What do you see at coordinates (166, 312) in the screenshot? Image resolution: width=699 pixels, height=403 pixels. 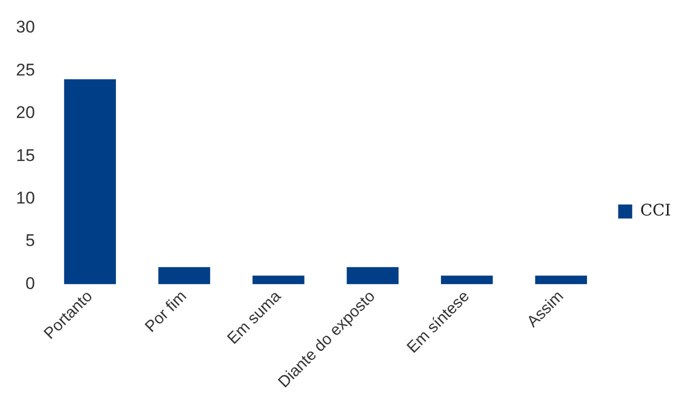 I see `x-tick-label: Por fim` at bounding box center [166, 312].